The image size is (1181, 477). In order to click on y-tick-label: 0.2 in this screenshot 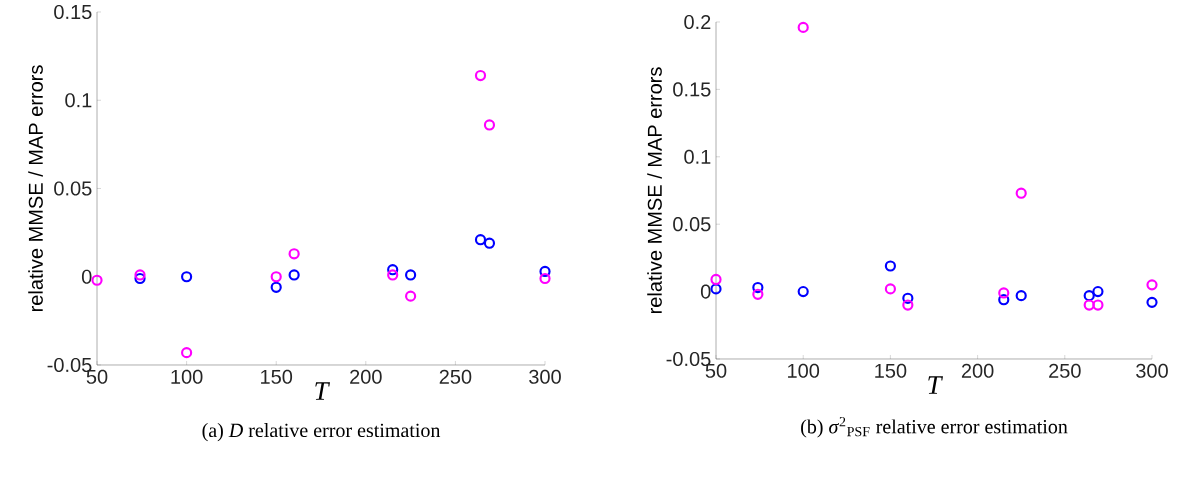, I will do `click(697, 22)`.